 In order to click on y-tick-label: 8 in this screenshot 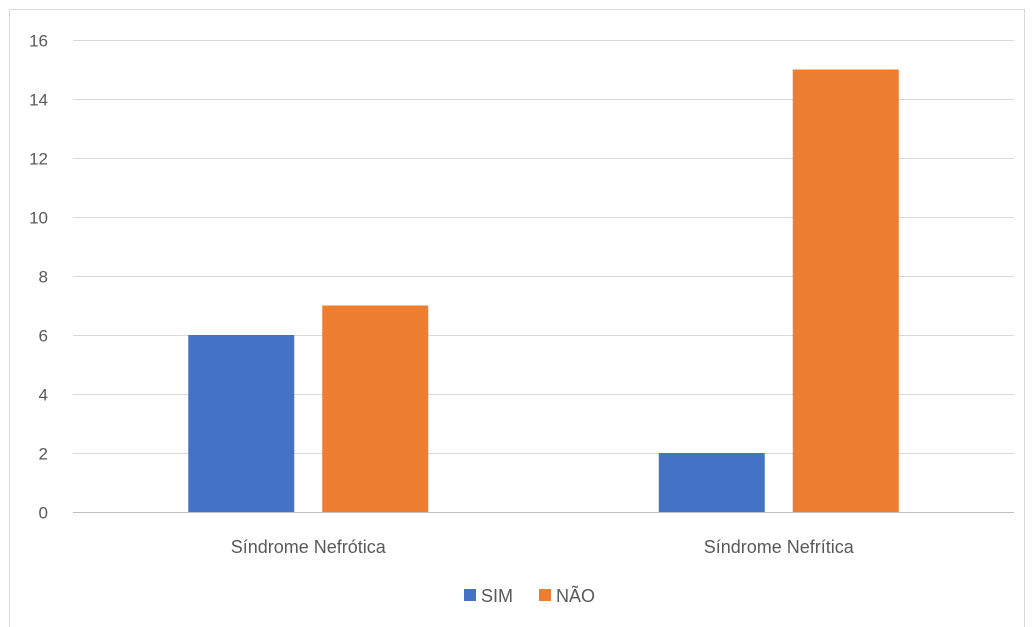, I will do `click(43, 277)`.